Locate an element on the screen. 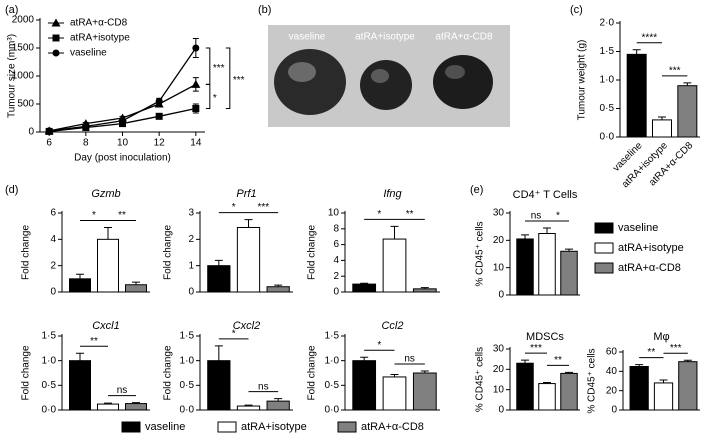  photo-label: atRA+isotype is located at coordinates (385, 37).